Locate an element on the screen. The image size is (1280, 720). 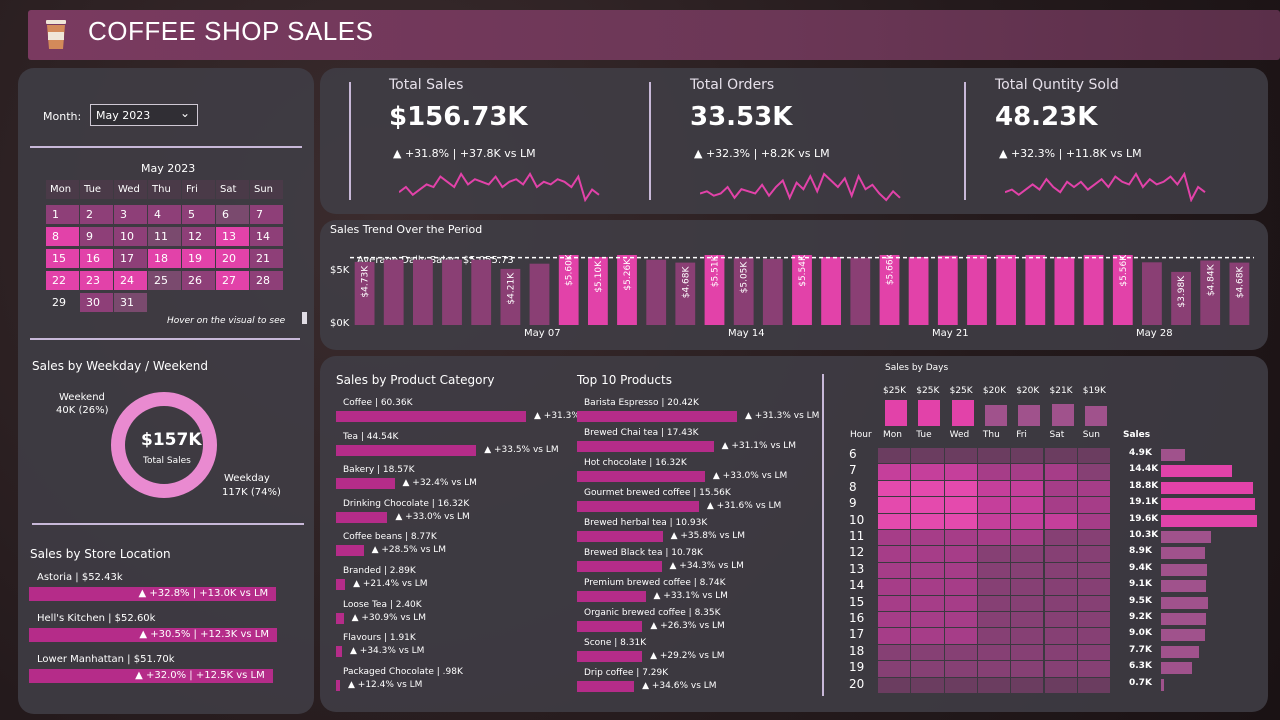
calendar-day-cell: 17 is located at coordinates (130, 258).